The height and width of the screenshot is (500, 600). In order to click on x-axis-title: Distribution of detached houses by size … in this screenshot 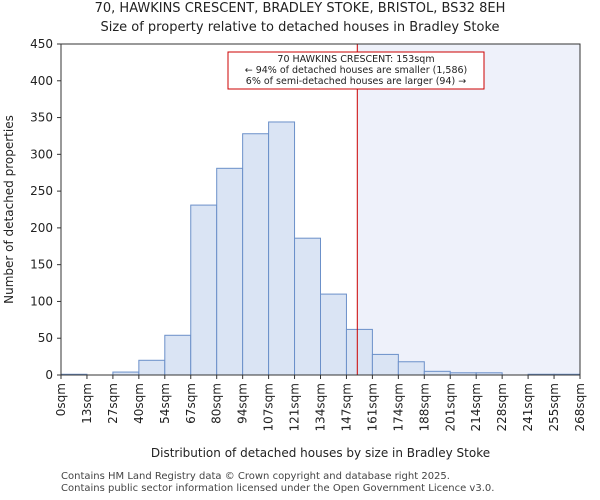, I will do `click(320, 453)`.